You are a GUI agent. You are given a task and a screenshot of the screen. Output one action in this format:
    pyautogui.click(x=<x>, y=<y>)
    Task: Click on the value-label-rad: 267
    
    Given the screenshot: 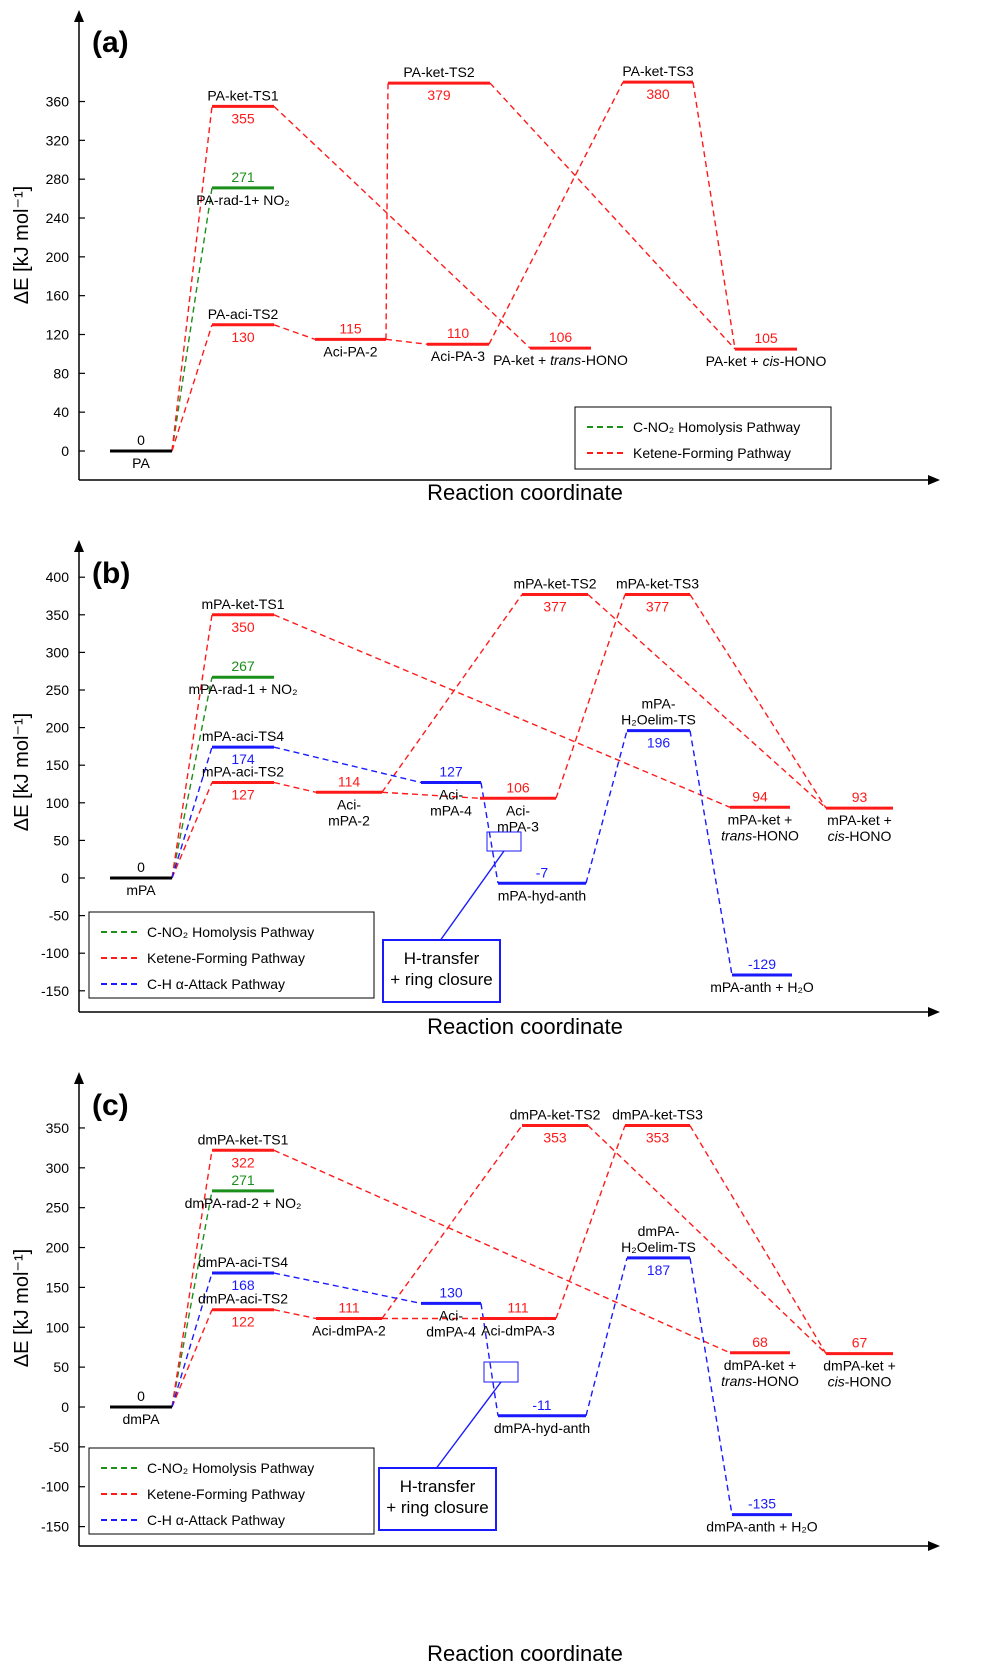 What is the action you would take?
    pyautogui.click(x=243, y=666)
    